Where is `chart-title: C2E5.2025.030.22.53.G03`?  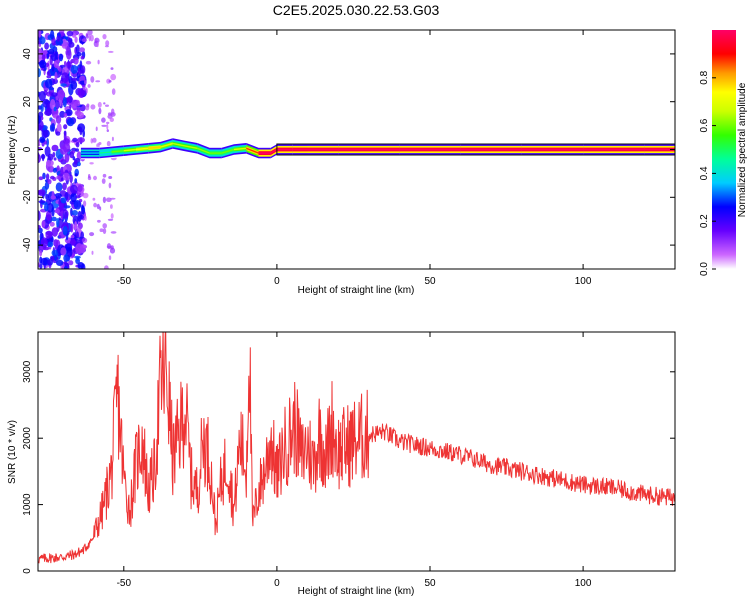
chart-title: C2E5.2025.030.22.53.G03 is located at coordinates (356, 10).